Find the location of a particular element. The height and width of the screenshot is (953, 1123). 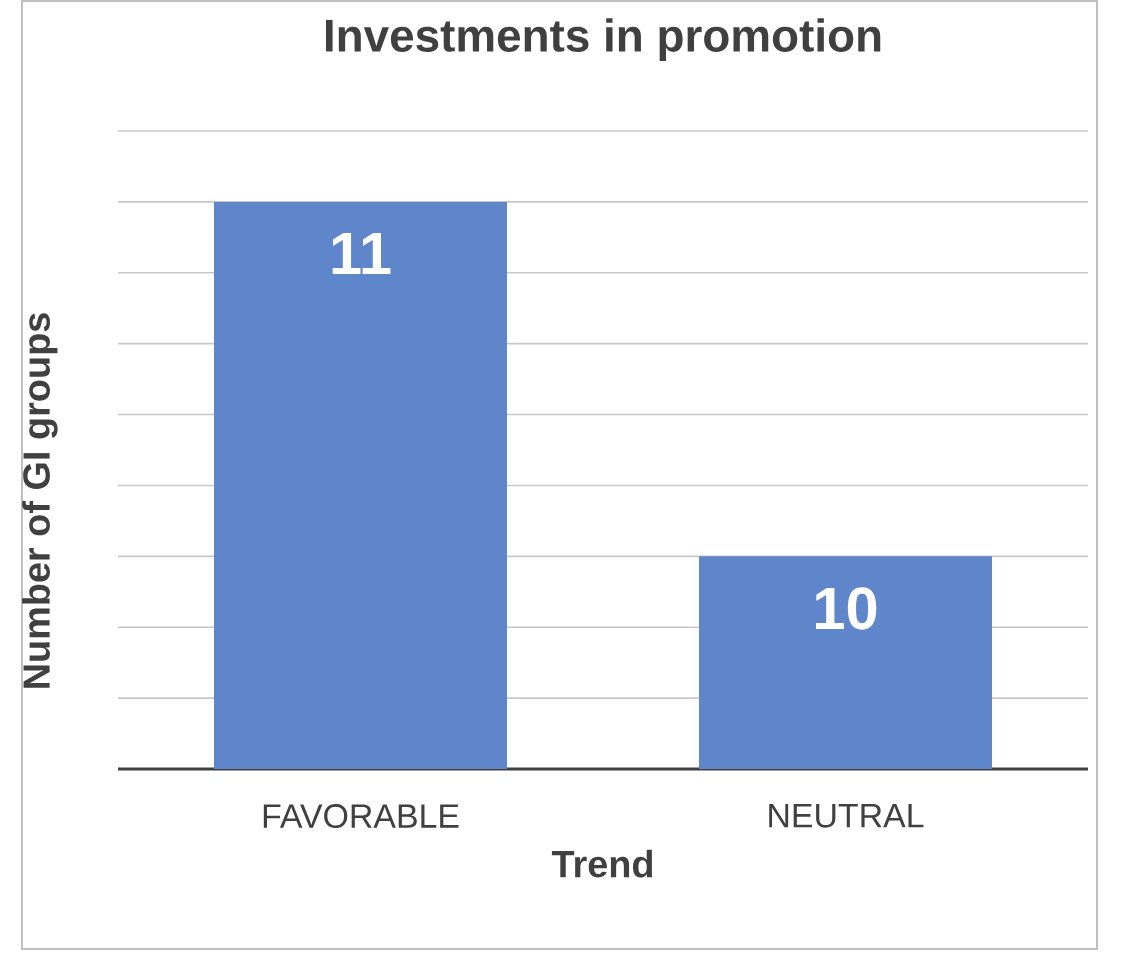

data-label: 11 is located at coordinates (361, 253).